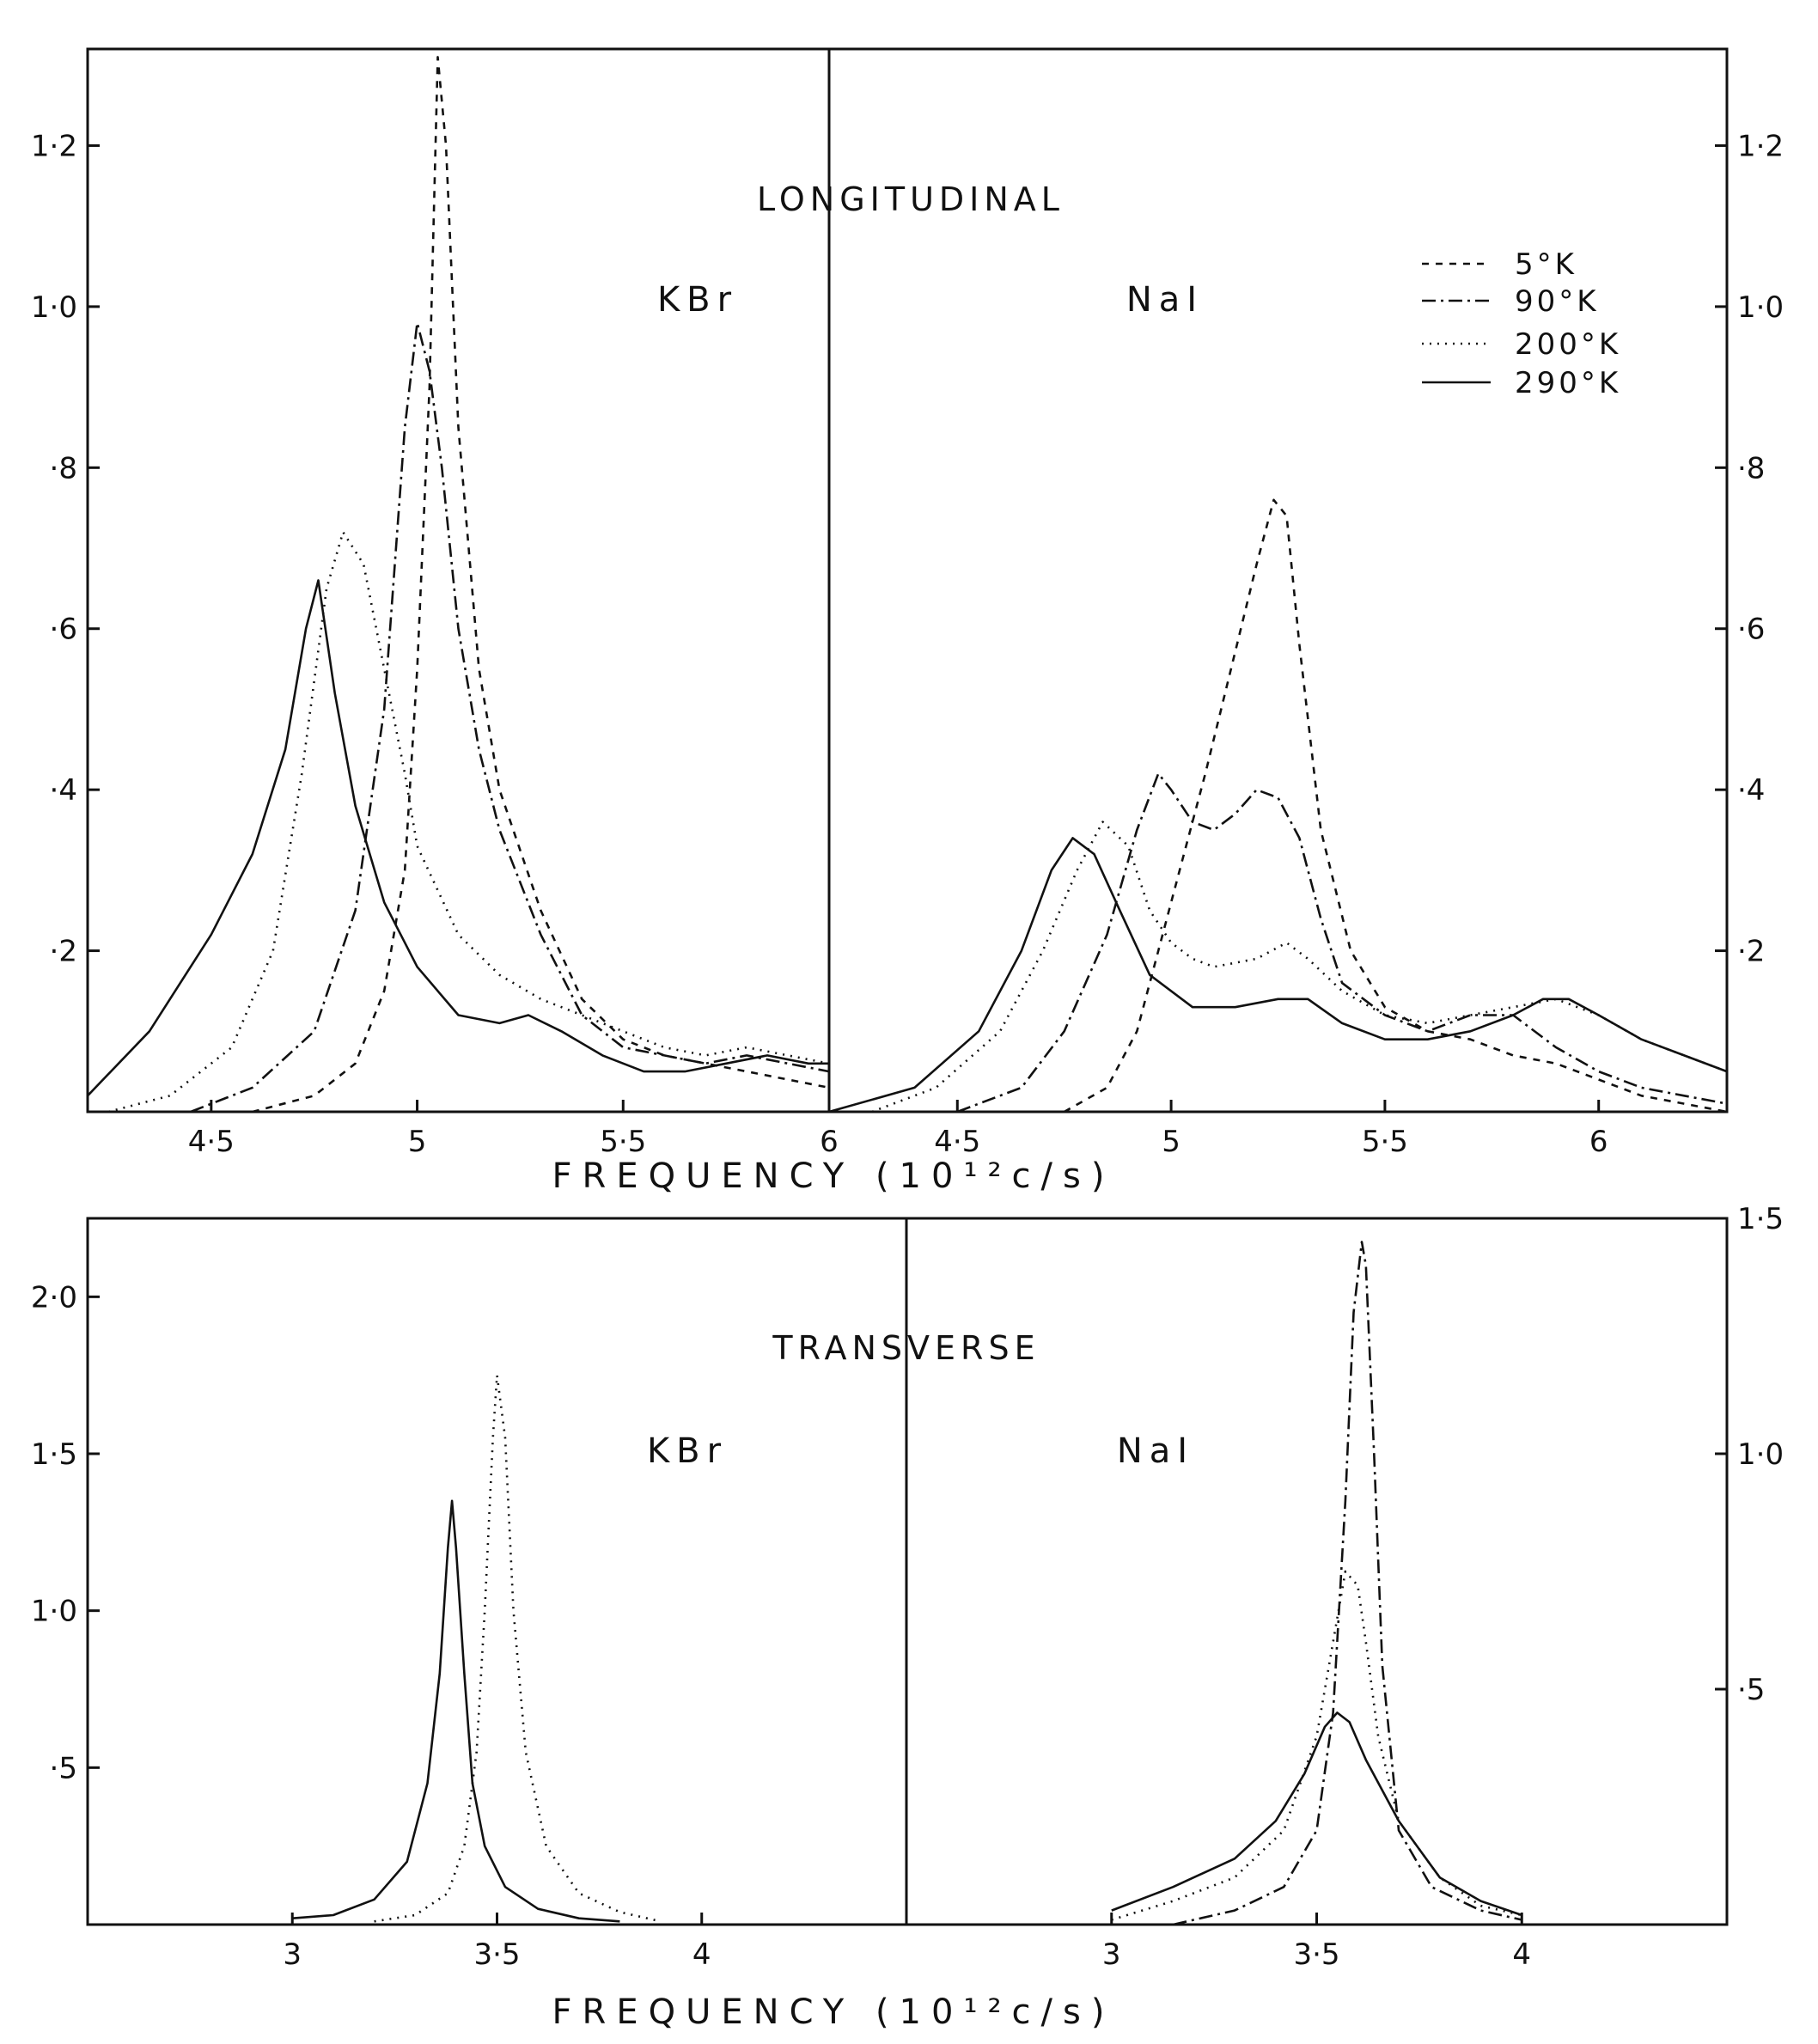 The image size is (1818, 2044). What do you see at coordinates (1751, 790) in the screenshot?
I see `y-tick-label-long_nai-1: ·4` at bounding box center [1751, 790].